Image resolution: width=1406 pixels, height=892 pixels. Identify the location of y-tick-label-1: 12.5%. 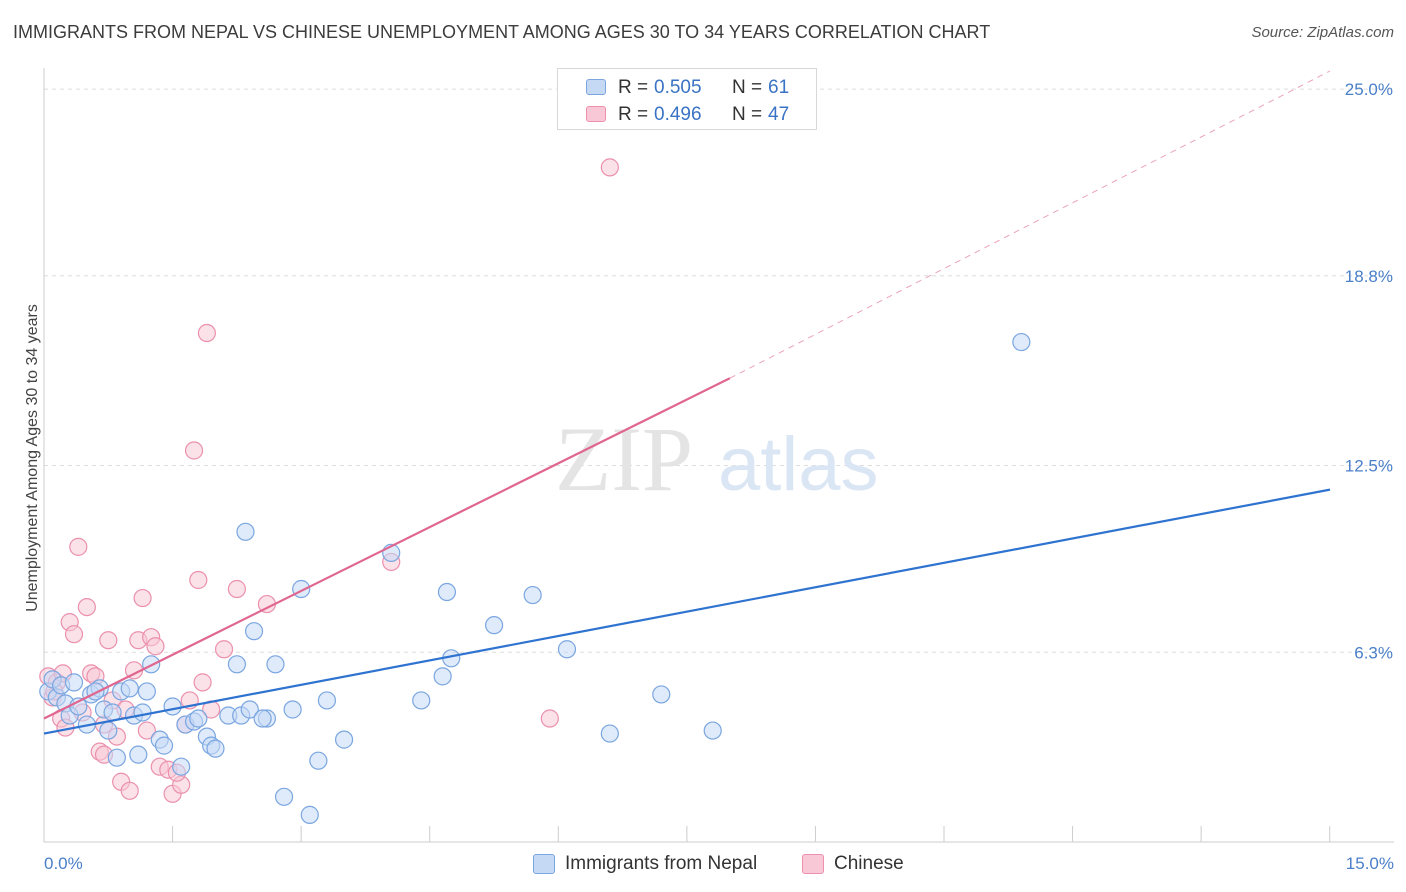
(1369, 466).